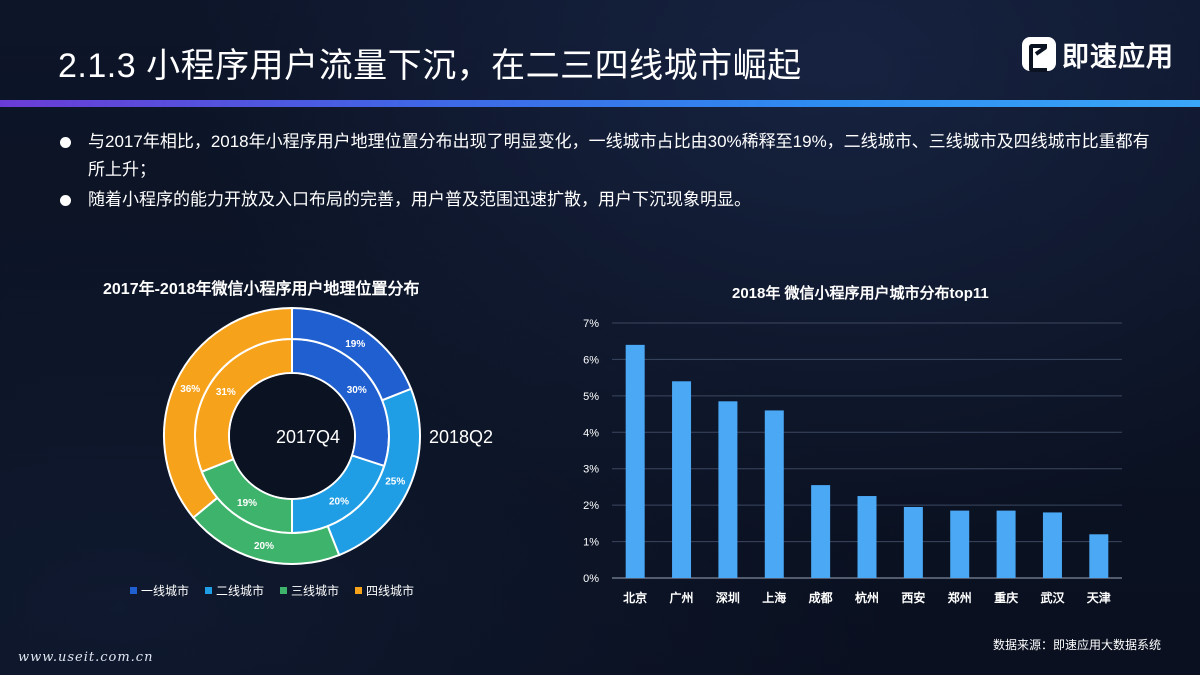 This screenshot has height=675, width=1200. What do you see at coordinates (913, 597) in the screenshot?
I see `x-tick-label: 西安` at bounding box center [913, 597].